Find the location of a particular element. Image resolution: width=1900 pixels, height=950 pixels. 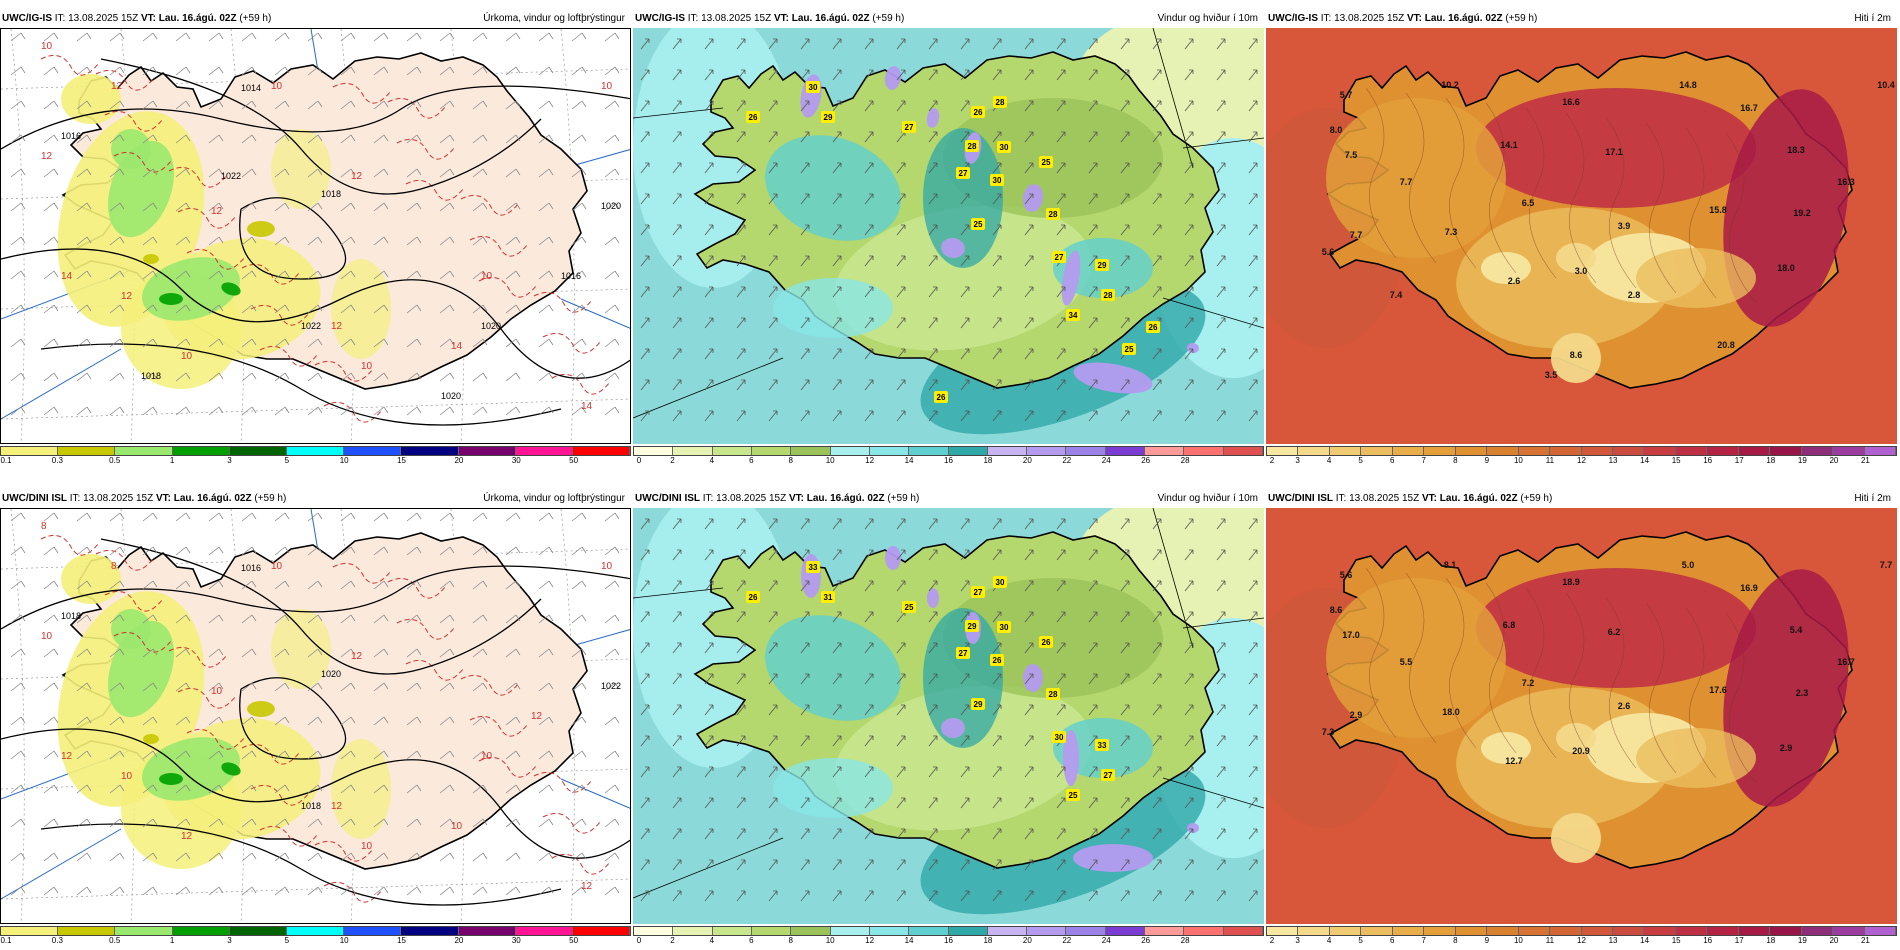

pressure-label: 1020 is located at coordinates (451, 396).